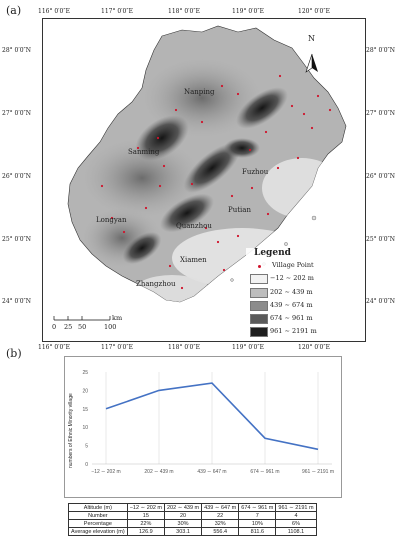 The width and height of the screenshot is (407, 550). What do you see at coordinates (381, 239) in the screenshot?
I see `lat-label-right-25: 25° 0′0″N` at bounding box center [381, 239].